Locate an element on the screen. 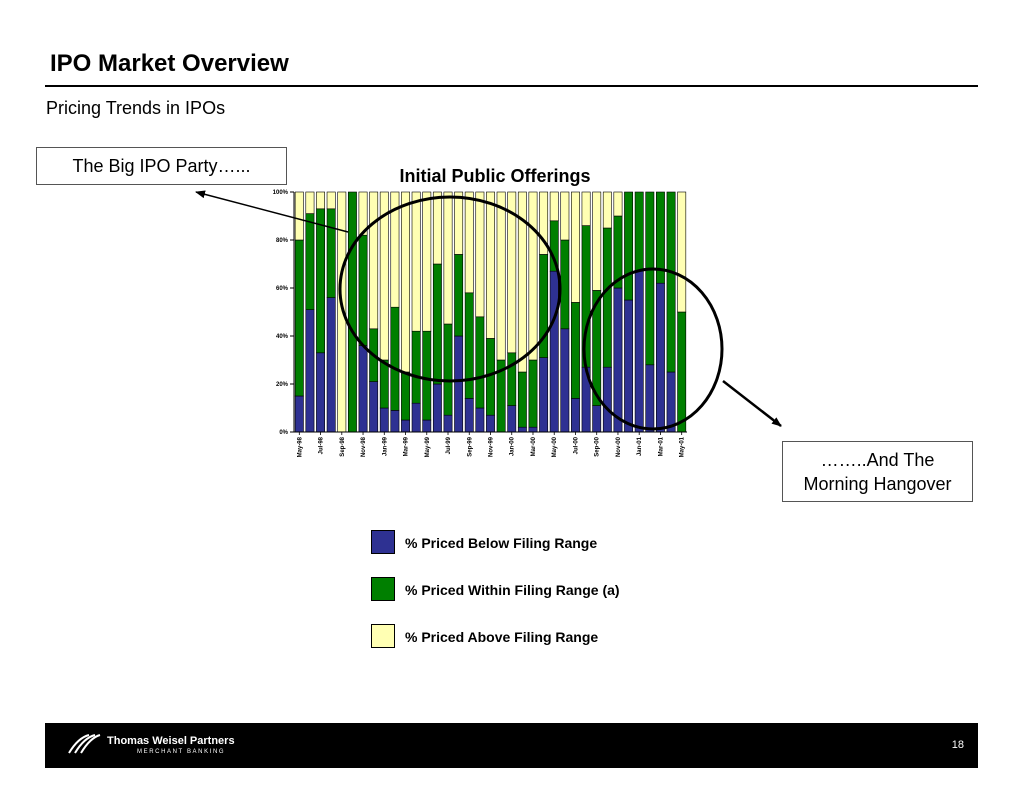 The width and height of the screenshot is (1024, 791). y-tick-label: 60% is located at coordinates (282, 289).